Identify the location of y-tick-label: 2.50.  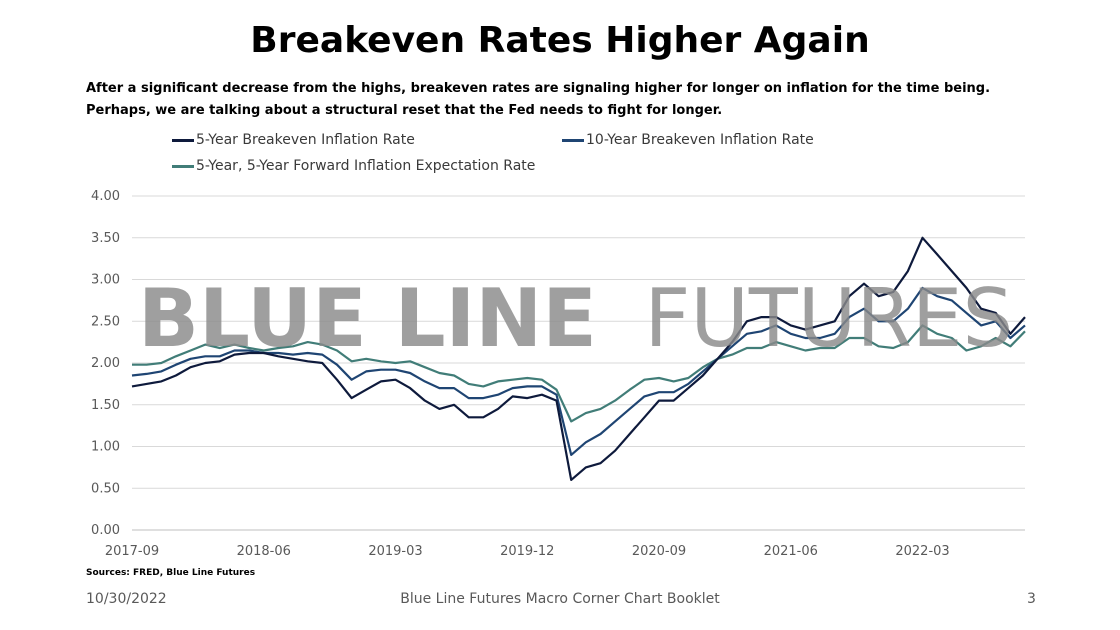
(105, 321).